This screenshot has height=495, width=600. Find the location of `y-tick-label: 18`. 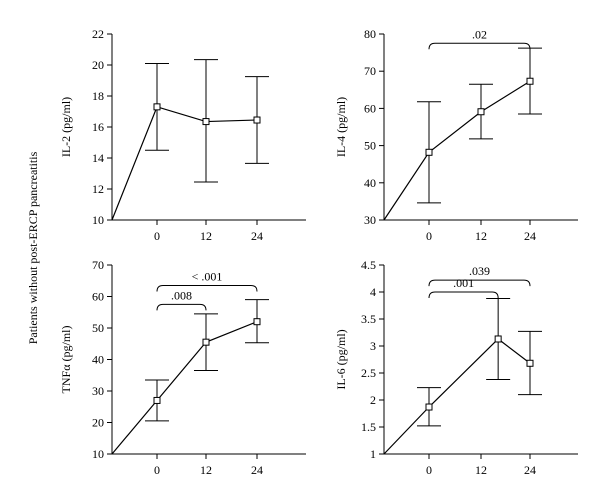

y-tick-label: 18 is located at coordinates (98, 96).